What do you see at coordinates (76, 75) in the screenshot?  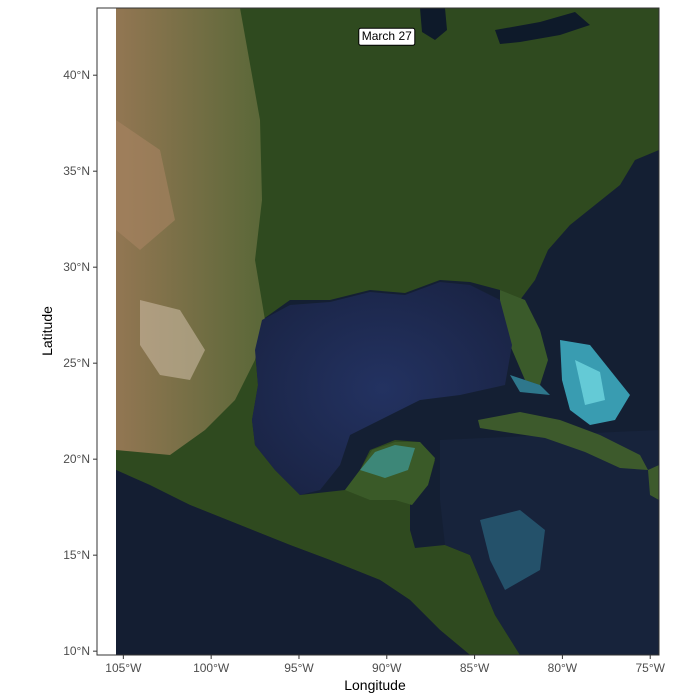 I see `y-tick-label: 40°N` at bounding box center [76, 75].